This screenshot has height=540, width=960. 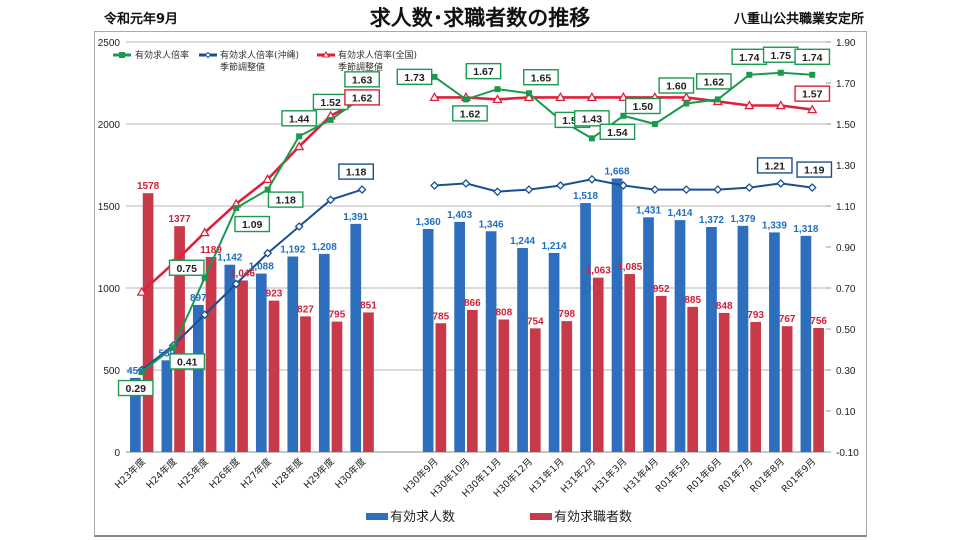 I want to click on ratio-label: 1.52, so click(x=330, y=103).